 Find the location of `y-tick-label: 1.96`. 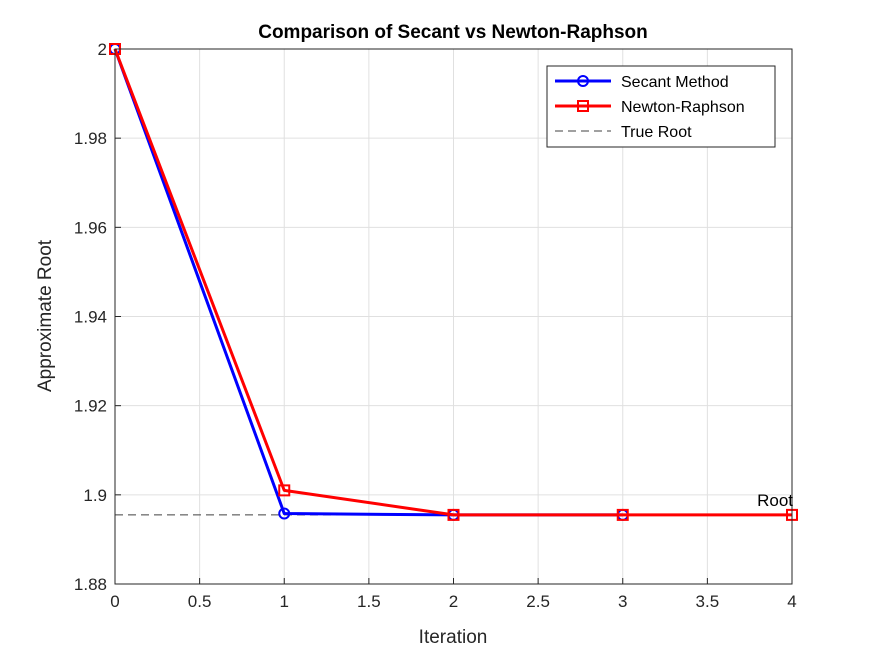

y-tick-label: 1.96 is located at coordinates (90, 227).